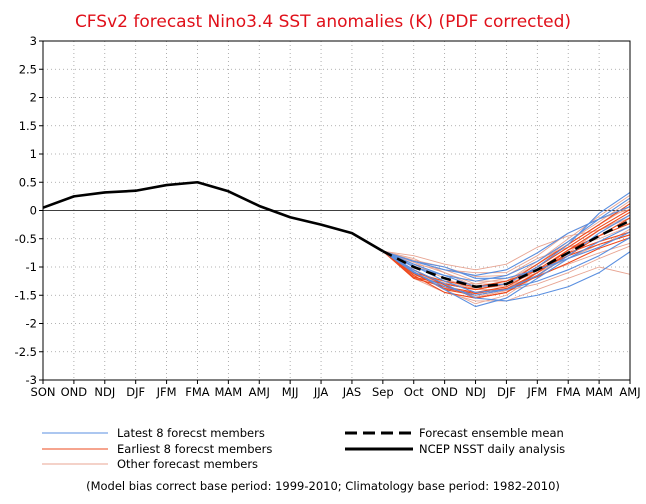  I want to click on y-tick-label: -2.5, so click(26, 352).